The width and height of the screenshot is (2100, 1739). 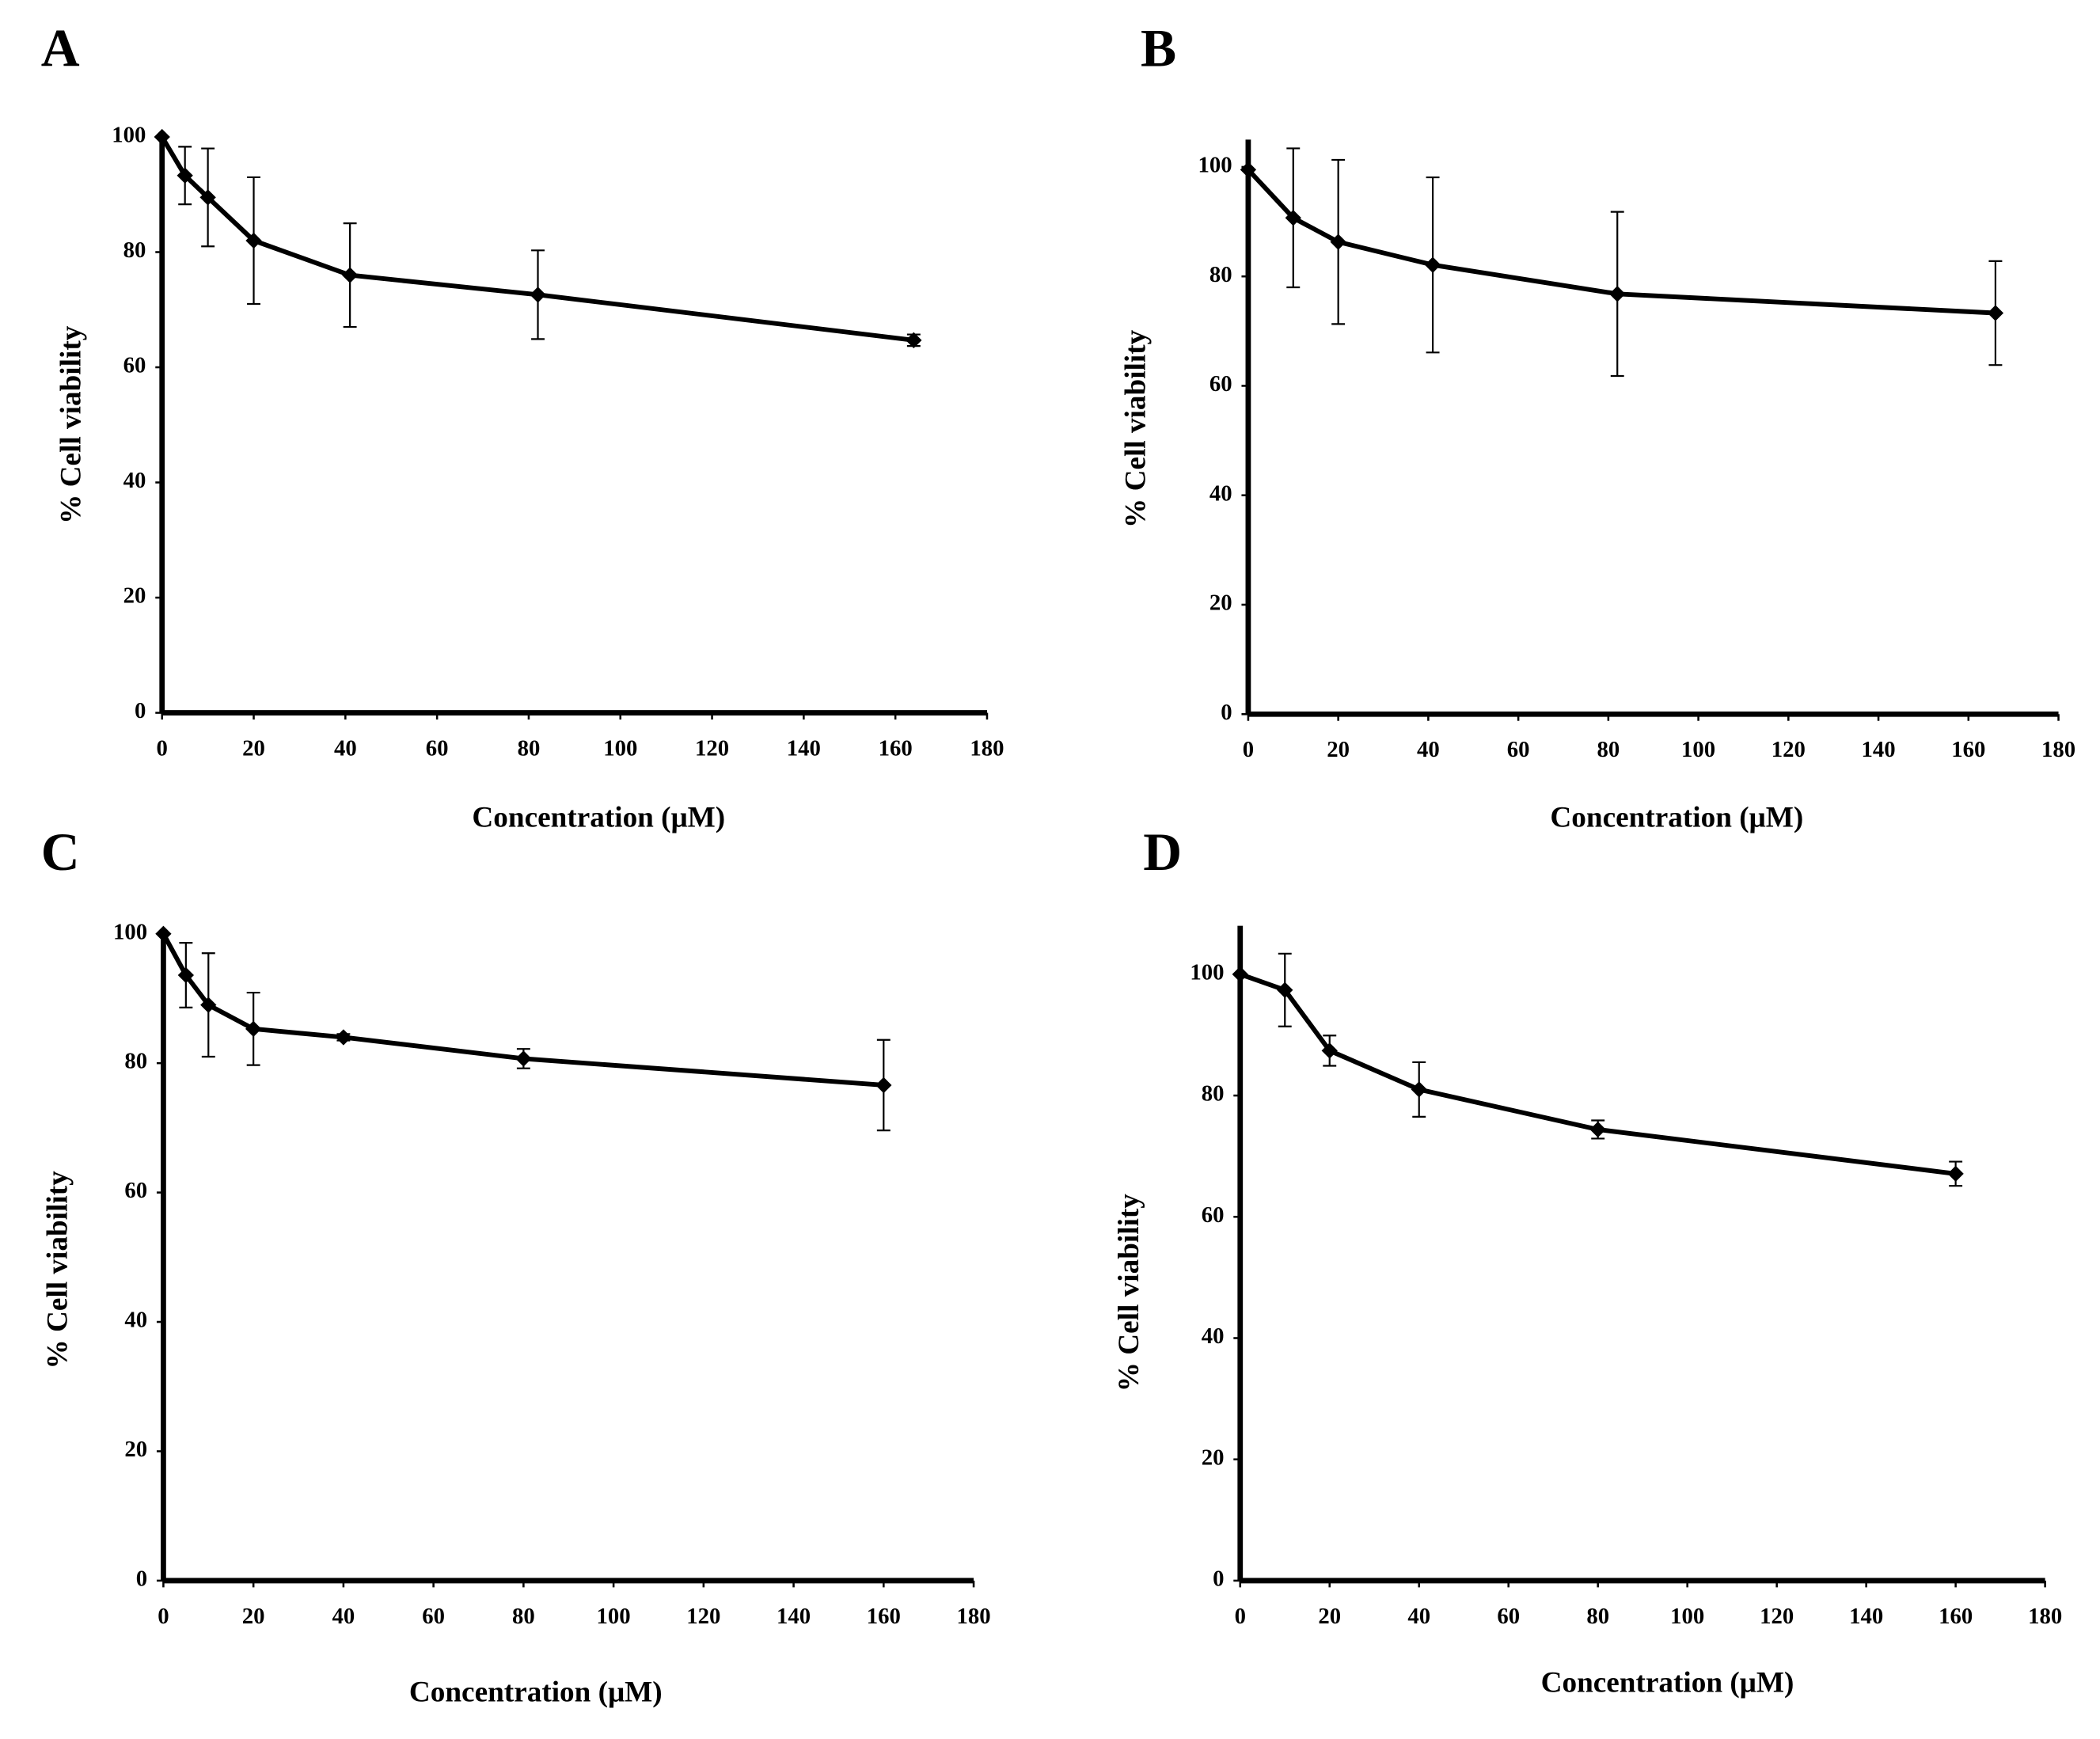 What do you see at coordinates (1158, 48) in the screenshot?
I see `panel-label: B` at bounding box center [1158, 48].